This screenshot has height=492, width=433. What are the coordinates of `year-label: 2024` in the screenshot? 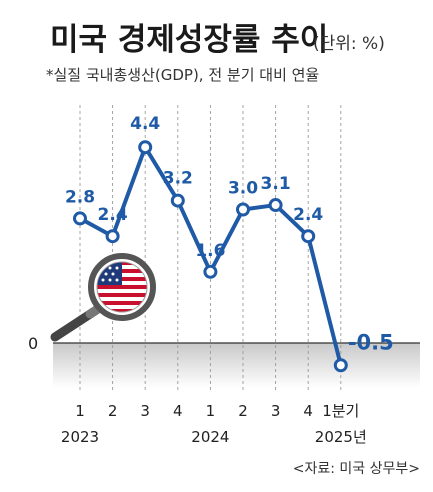 It's located at (210, 437).